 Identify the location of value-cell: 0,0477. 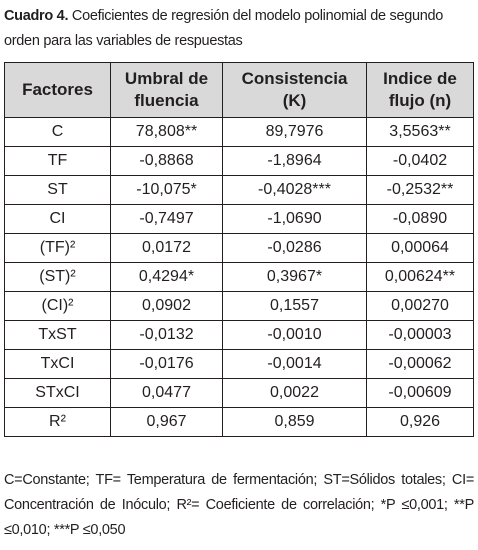
(166, 393).